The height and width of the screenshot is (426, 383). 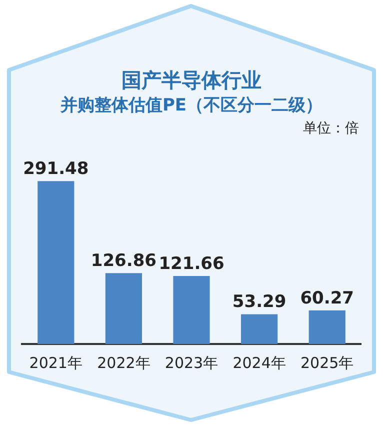 I want to click on data-label: 53.29, so click(x=259, y=302).